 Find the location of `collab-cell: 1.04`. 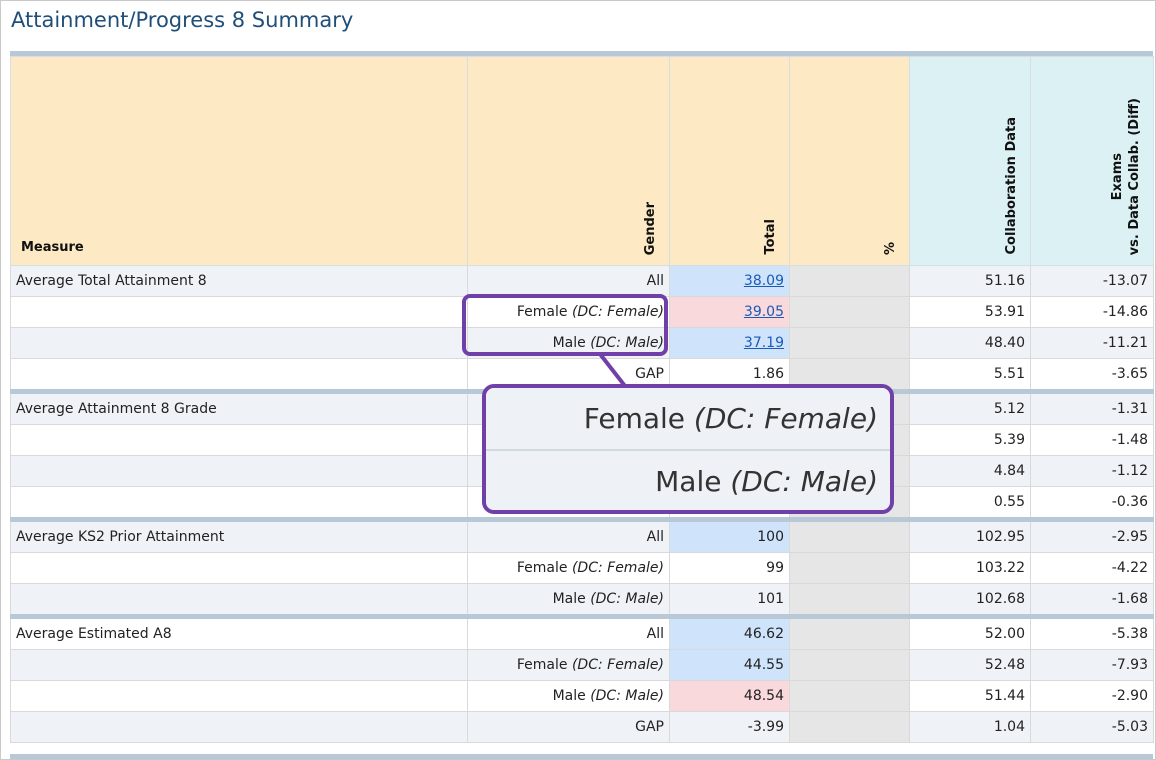

collab-cell: 1.04 is located at coordinates (970, 727).